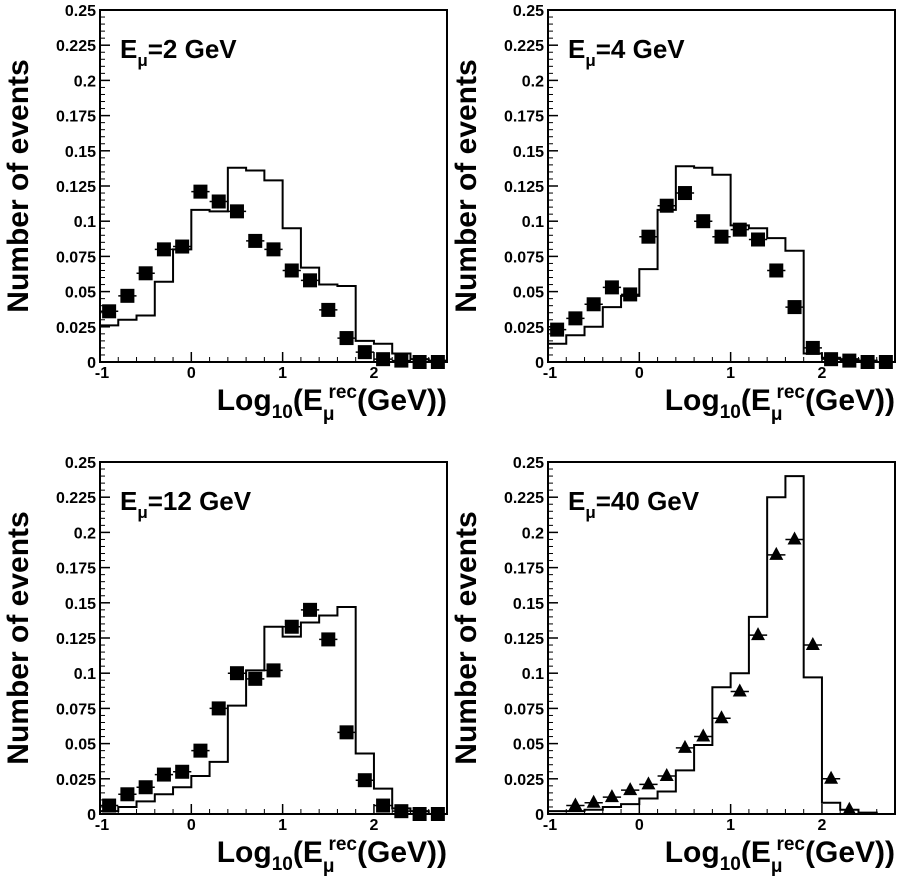 Image resolution: width=915 pixels, height=882 pixels. What do you see at coordinates (186, 504) in the screenshot?
I see `energy-annotation: Eμ=12 GeV` at bounding box center [186, 504].